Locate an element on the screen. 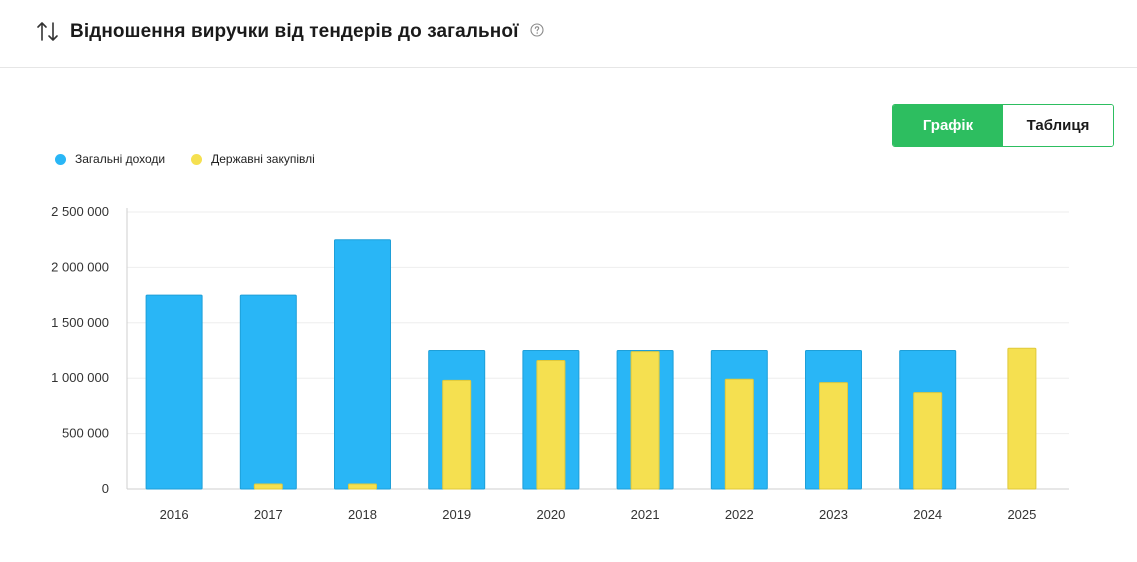 The width and height of the screenshot is (1137, 562). help-icon is located at coordinates (537, 30).